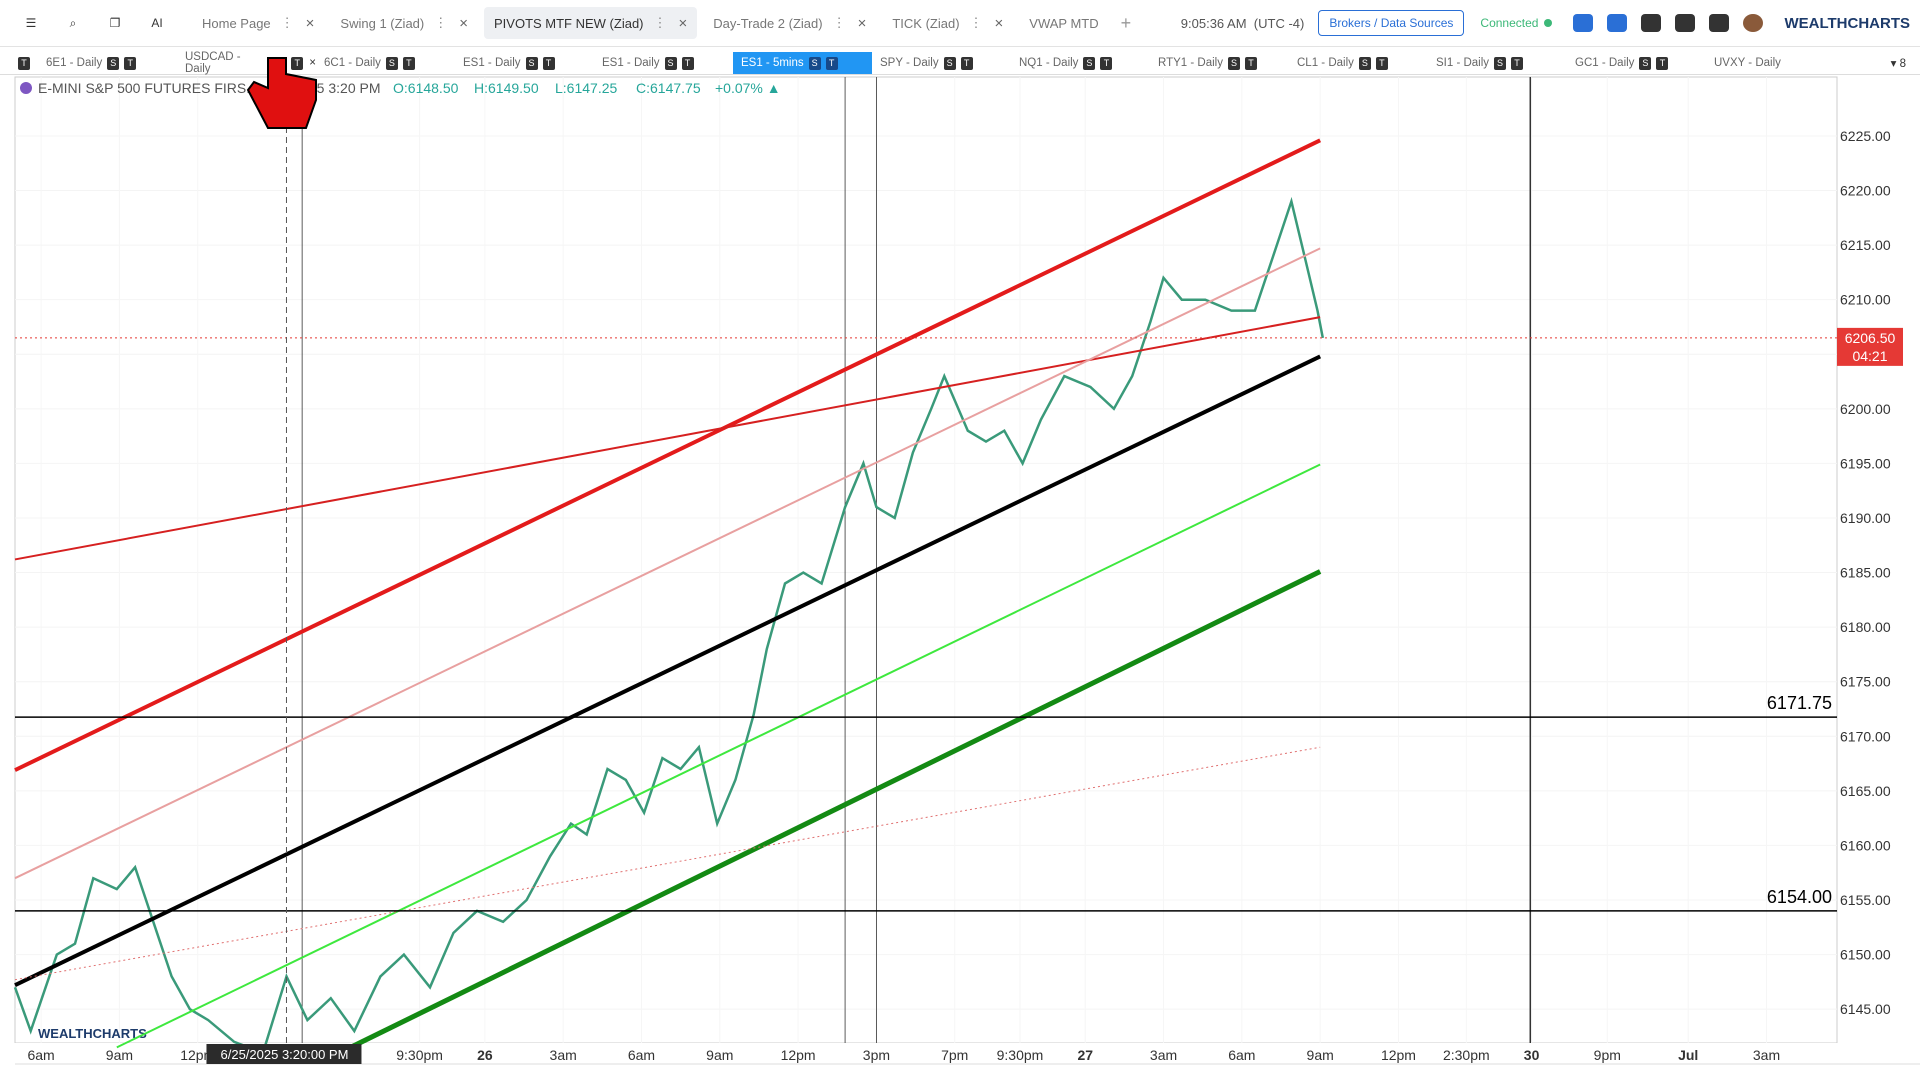  What do you see at coordinates (768, 23) in the screenshot?
I see `tab-label: Day-Trade 2 (Ziad)` at bounding box center [768, 23].